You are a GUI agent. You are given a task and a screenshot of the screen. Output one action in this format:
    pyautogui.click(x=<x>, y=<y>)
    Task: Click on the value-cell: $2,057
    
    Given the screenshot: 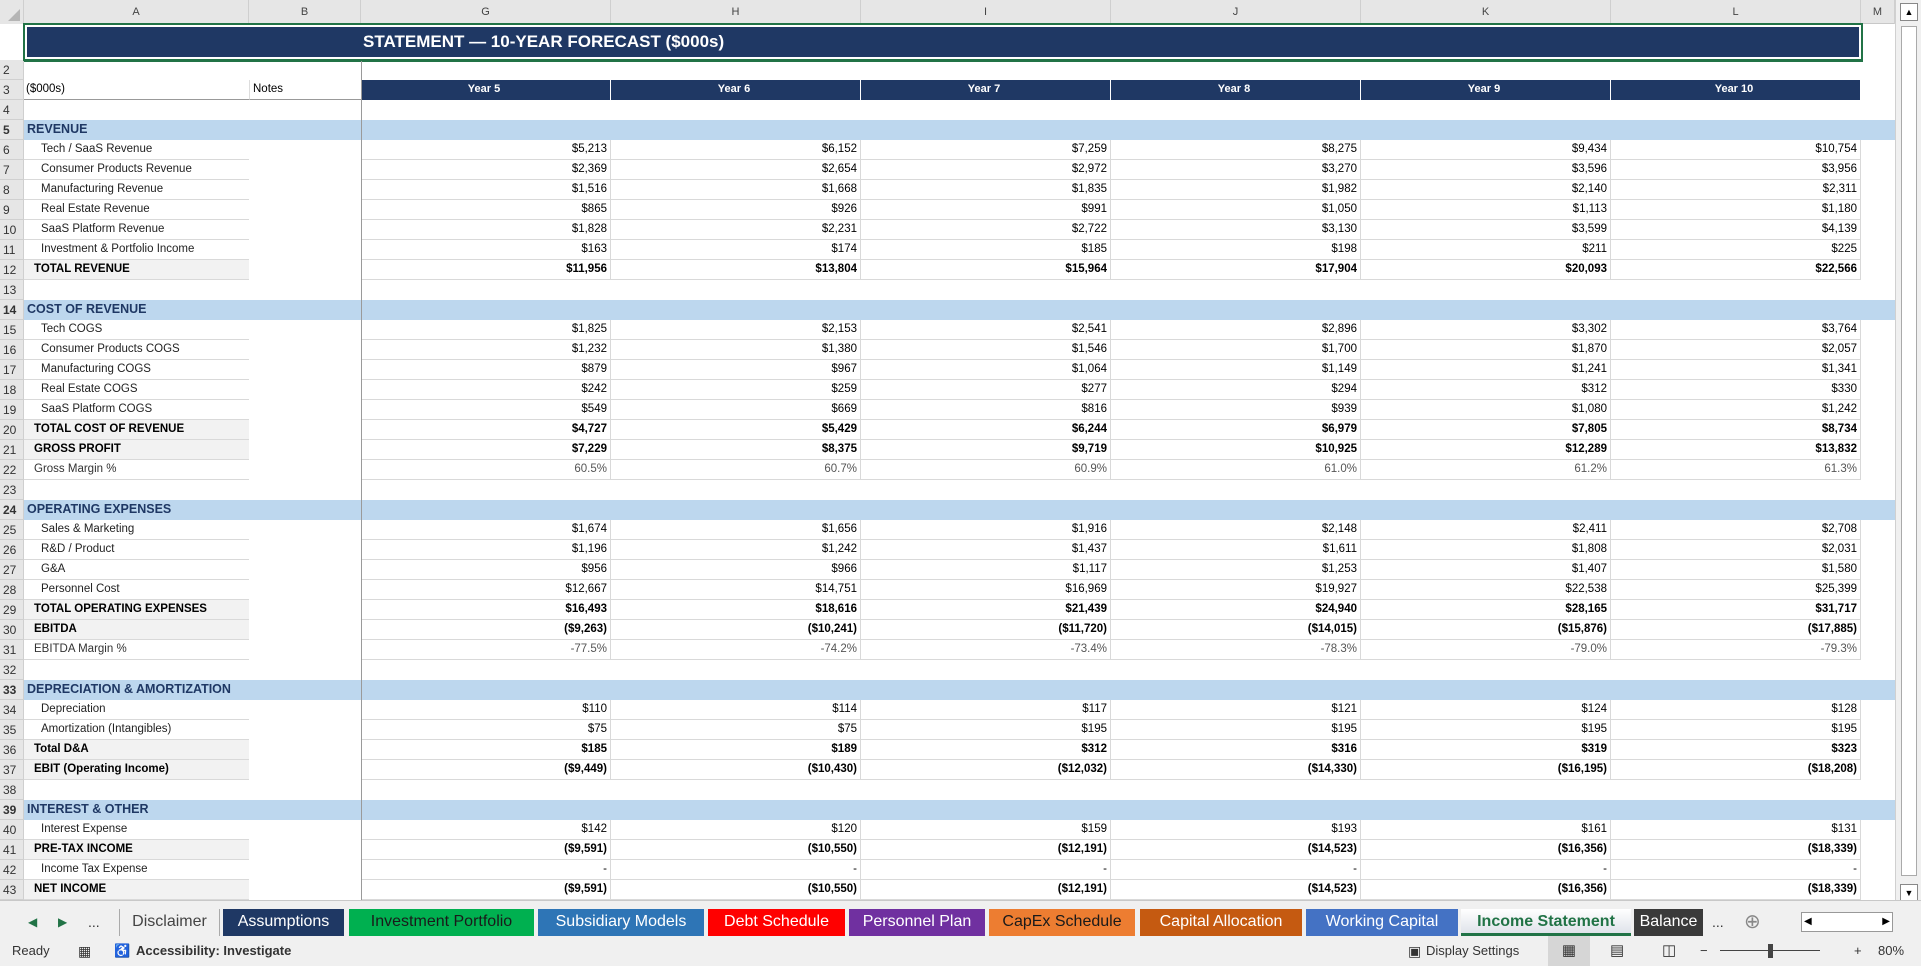 What is the action you would take?
    pyautogui.click(x=1736, y=350)
    